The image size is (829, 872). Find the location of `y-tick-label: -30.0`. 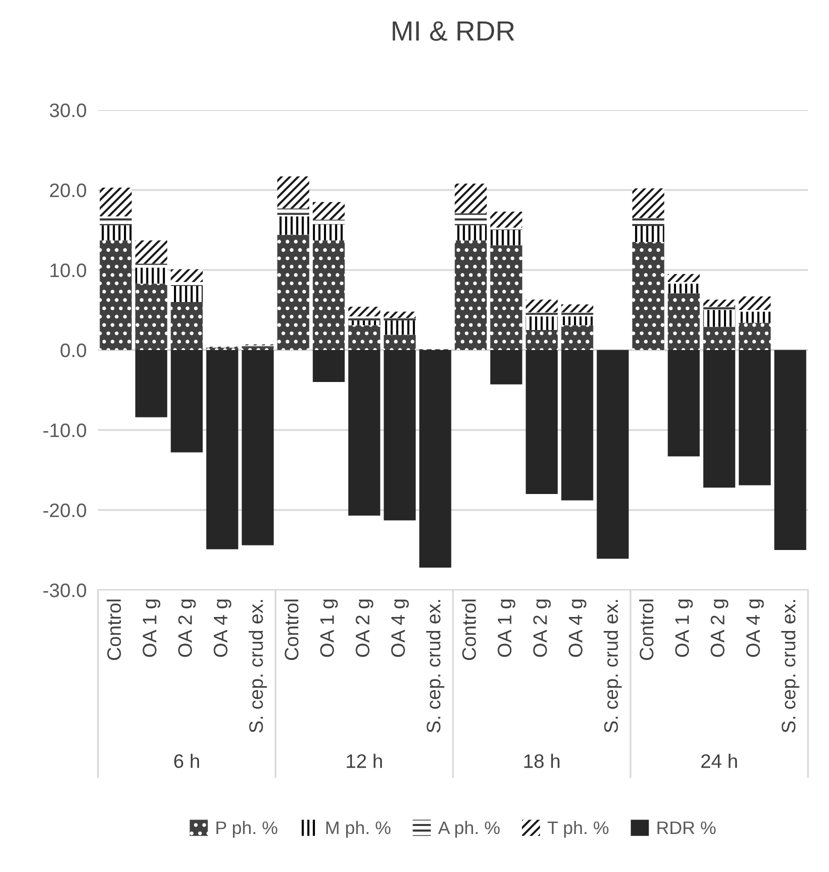

y-tick-label: -30.0 is located at coordinates (64, 590).